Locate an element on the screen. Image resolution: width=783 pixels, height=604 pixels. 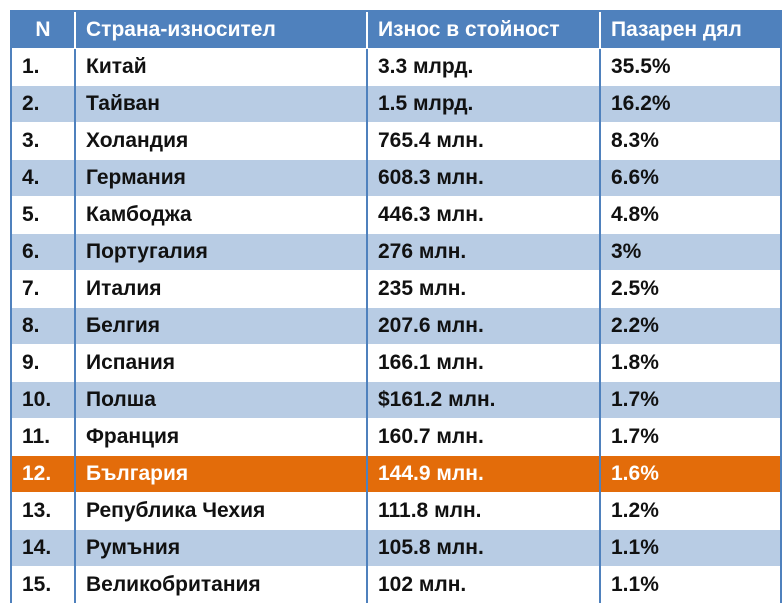
header-n: N is located at coordinates (43, 30).